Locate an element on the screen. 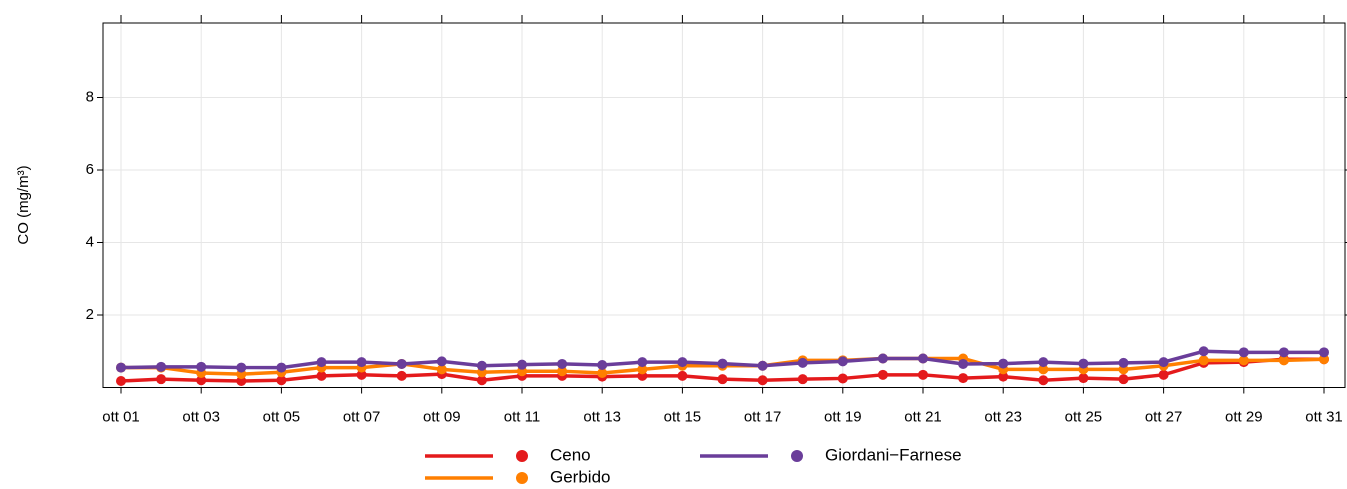 Image resolution: width=1347 pixels, height=489 pixels. y-tick-label: 8 is located at coordinates (90, 96).